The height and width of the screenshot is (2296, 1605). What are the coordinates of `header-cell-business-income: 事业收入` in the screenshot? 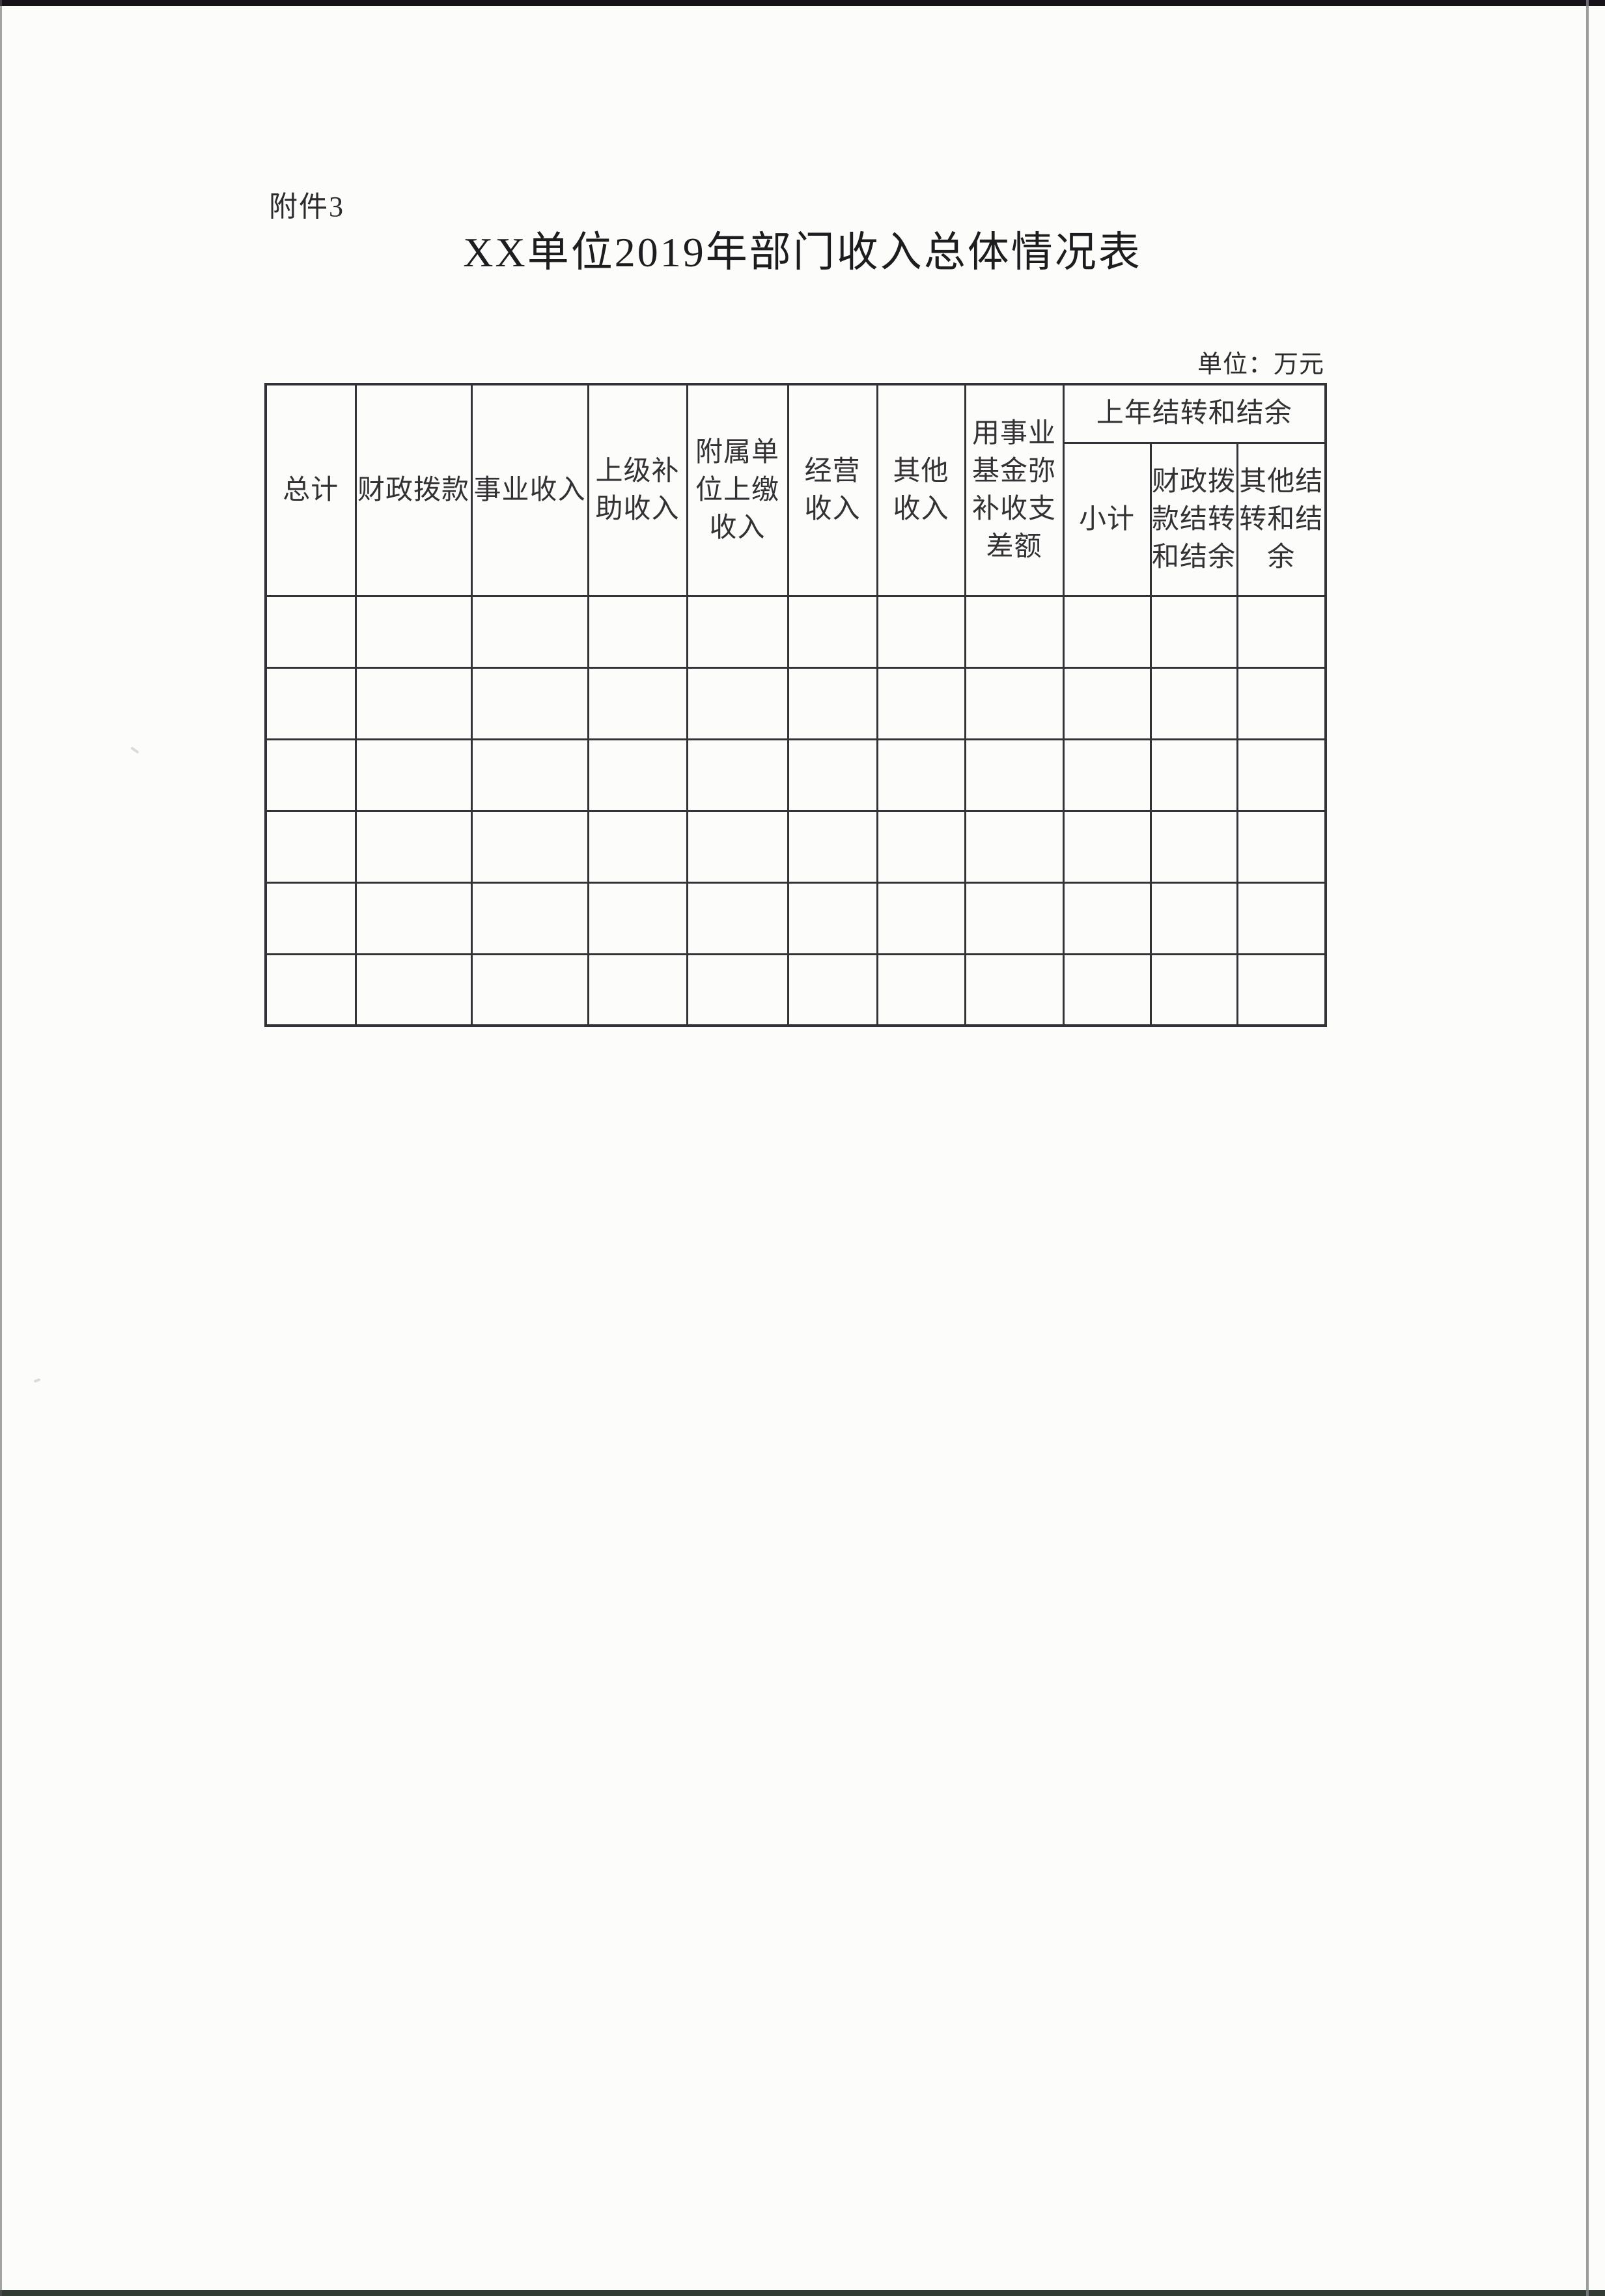 It's located at (529, 490).